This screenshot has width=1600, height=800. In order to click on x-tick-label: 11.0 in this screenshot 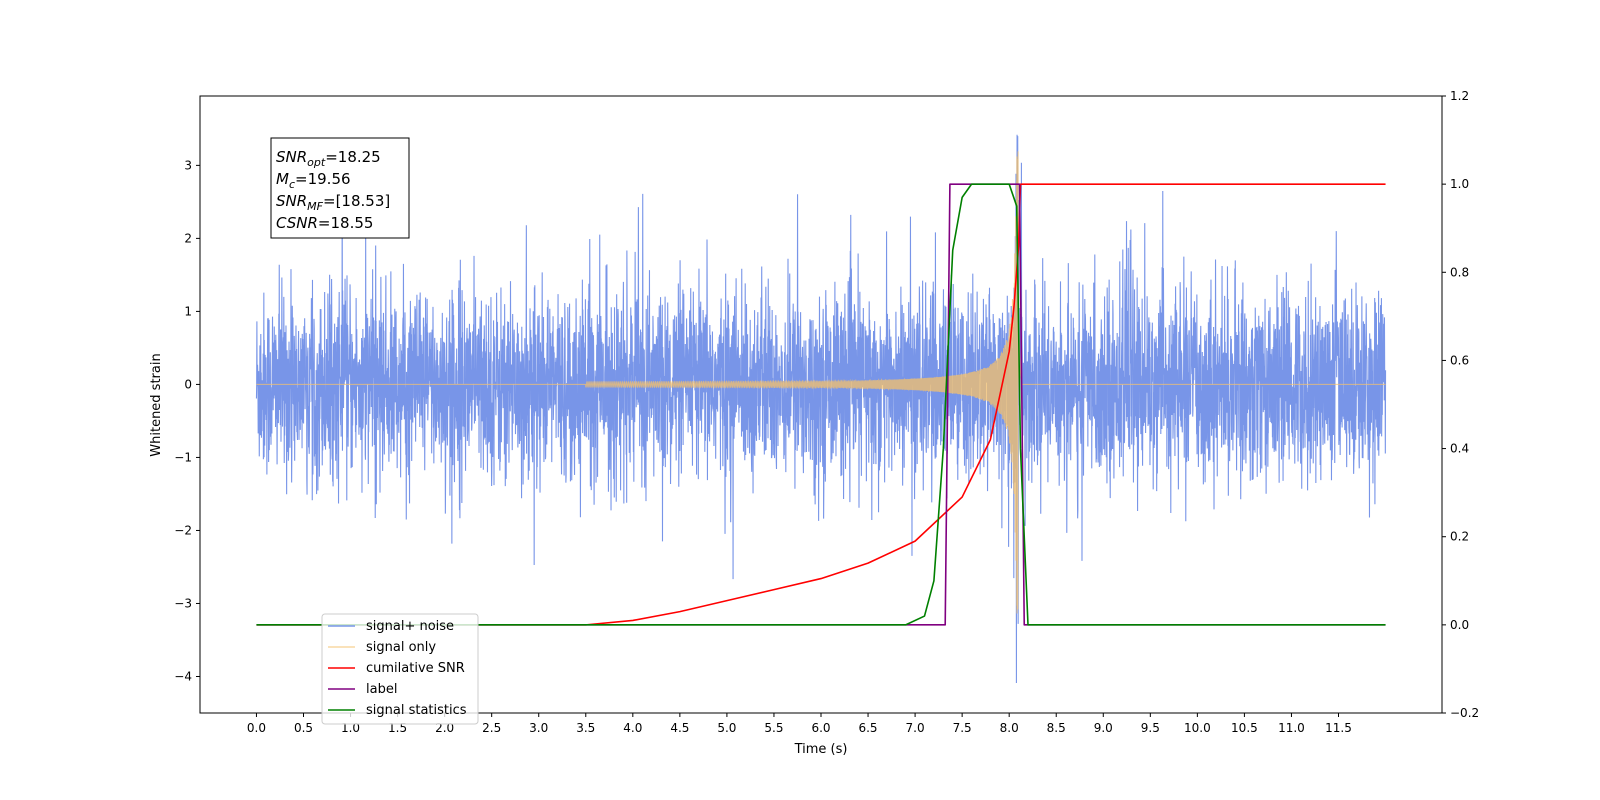, I will do `click(1291, 728)`.